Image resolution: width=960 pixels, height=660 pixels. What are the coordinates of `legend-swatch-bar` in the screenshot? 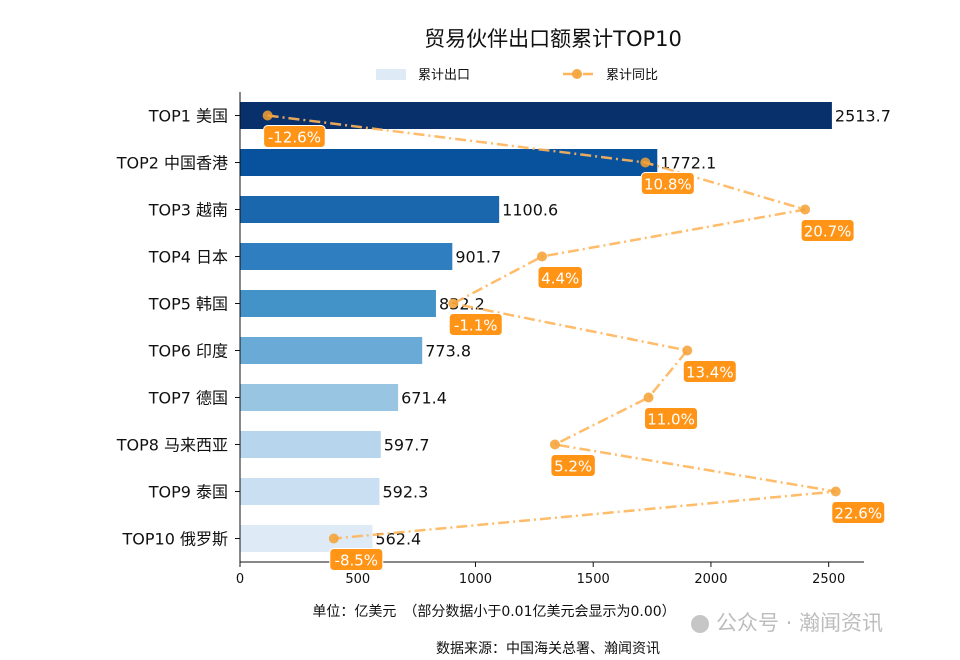 It's located at (391, 74).